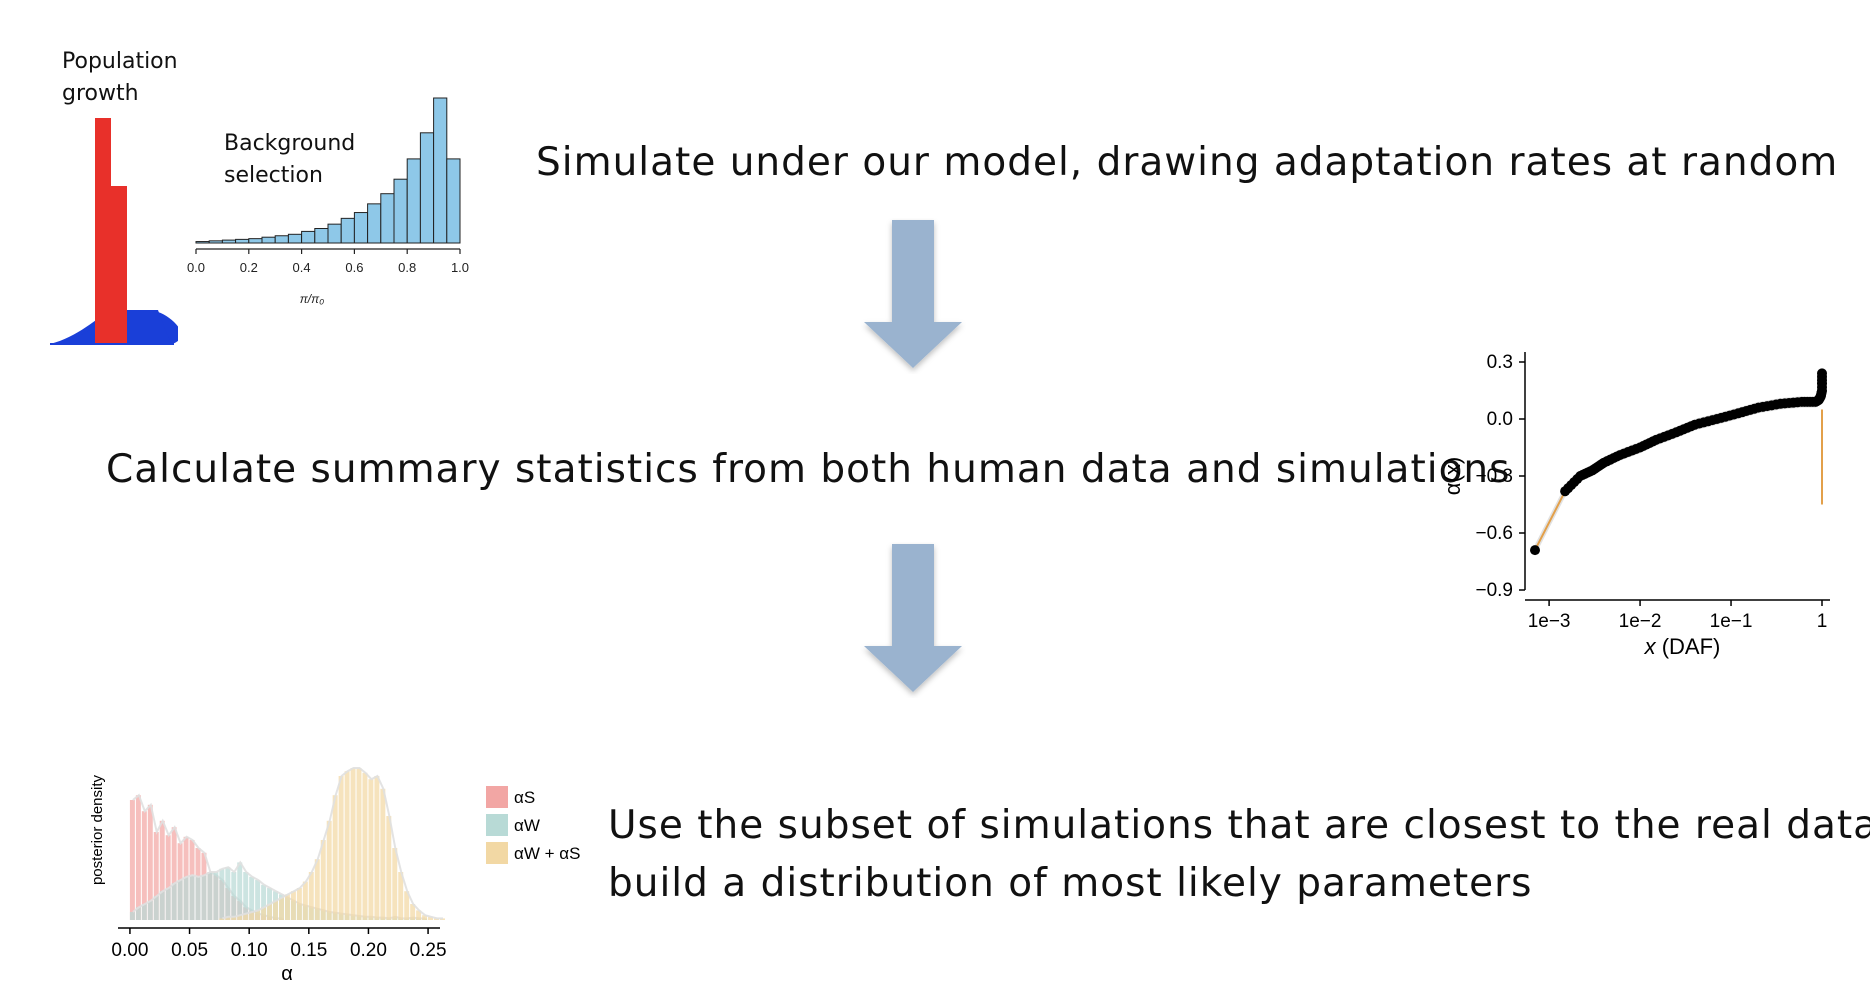 The width and height of the screenshot is (1870, 1002). Describe the element at coordinates (249, 950) in the screenshot. I see `x-tick-label: 0.10` at that location.